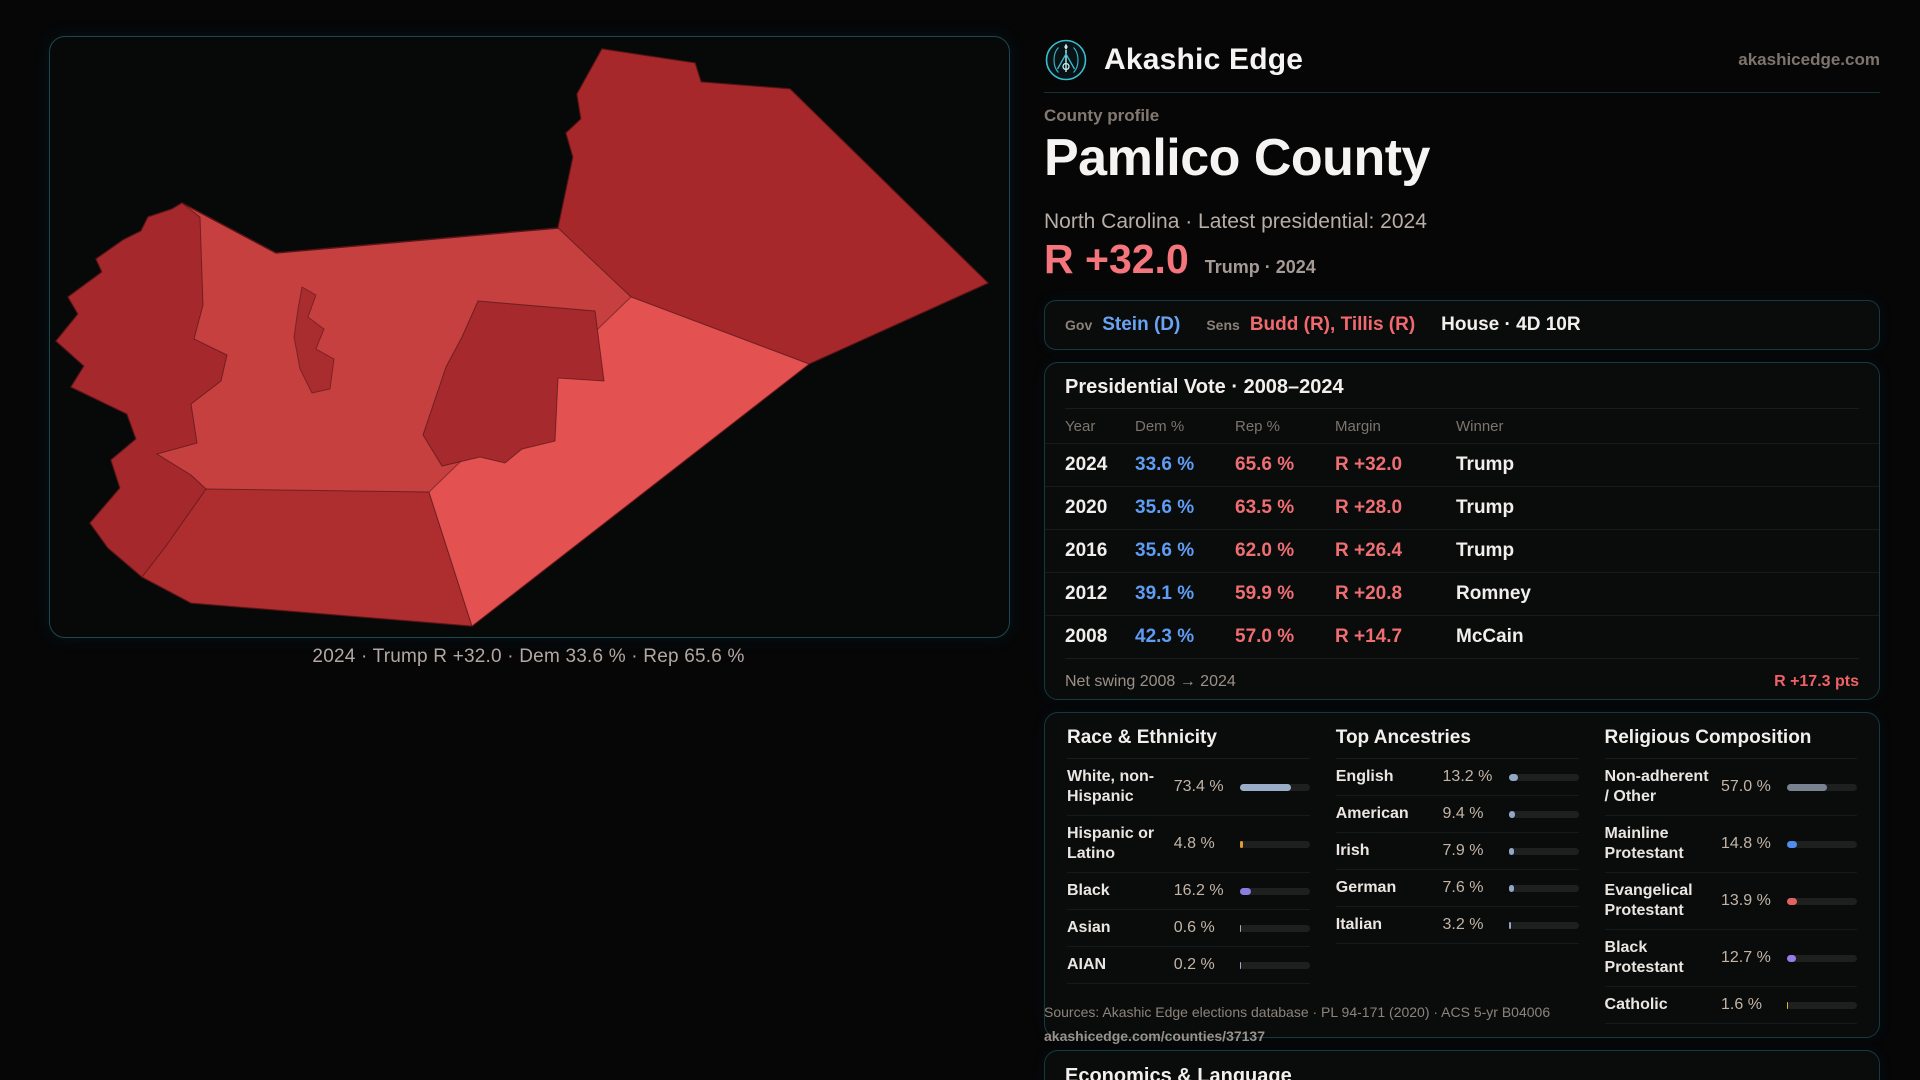 Image resolution: width=1920 pixels, height=1080 pixels. What do you see at coordinates (1462, 386) in the screenshot?
I see `presidential-vote-title: Presidential Vote · 2008–2024` at bounding box center [1462, 386].